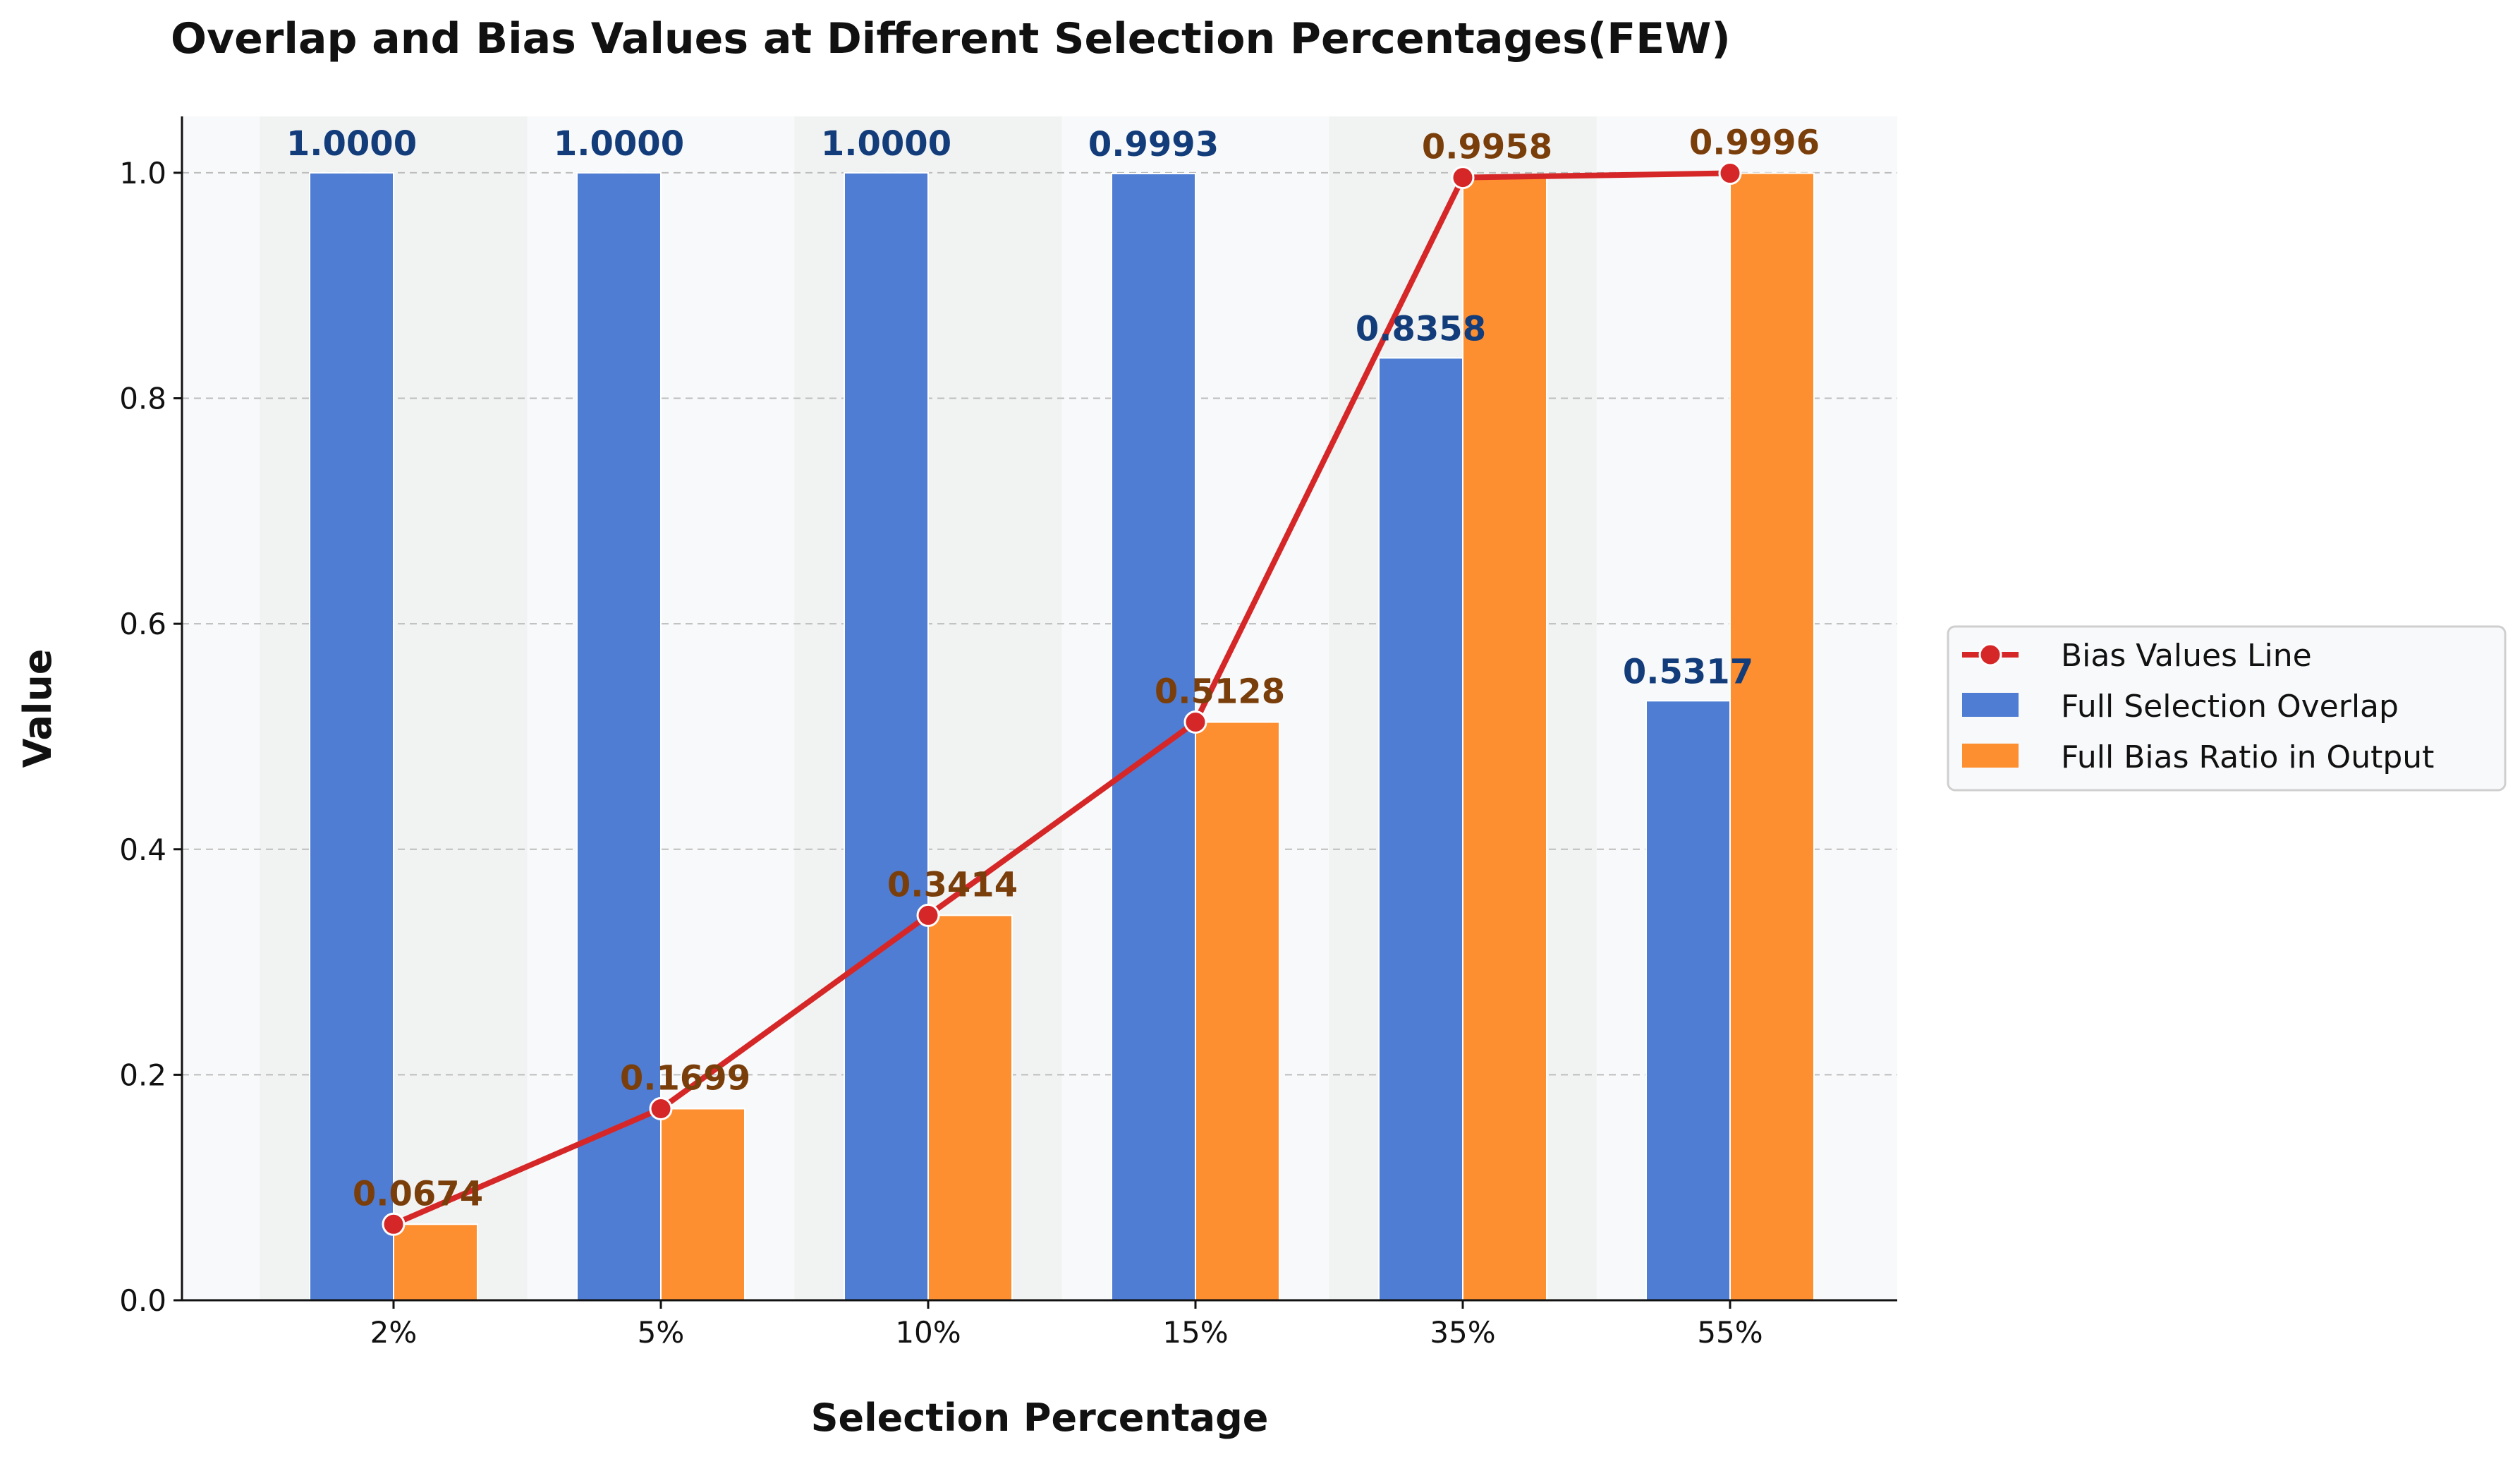 This screenshot has height=1459, width=2520. I want to click on x-tick-label: 55%, so click(1730, 1332).